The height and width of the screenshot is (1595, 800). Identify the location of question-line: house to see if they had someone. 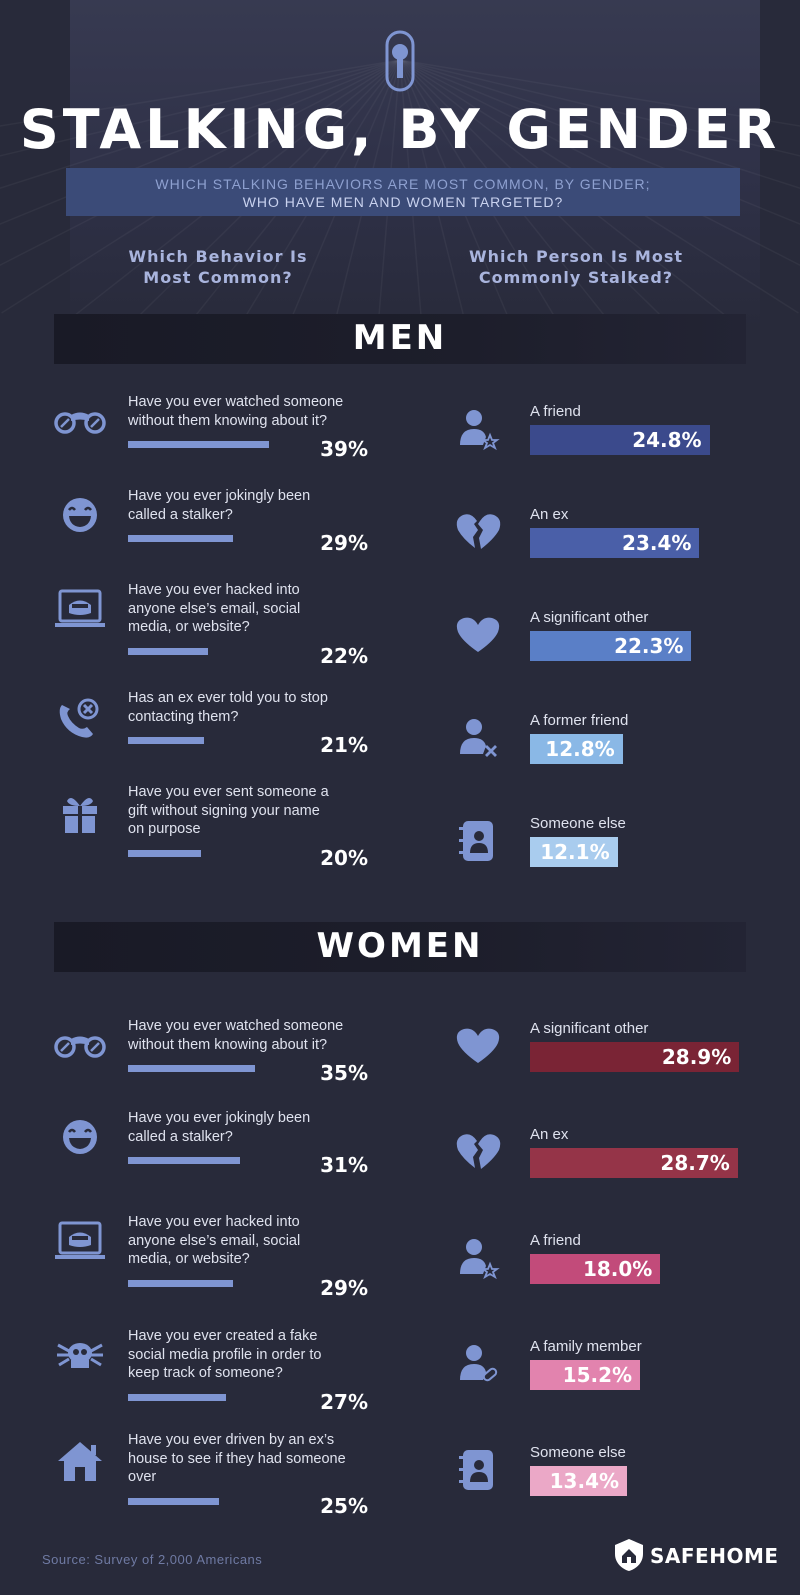
(237, 1458).